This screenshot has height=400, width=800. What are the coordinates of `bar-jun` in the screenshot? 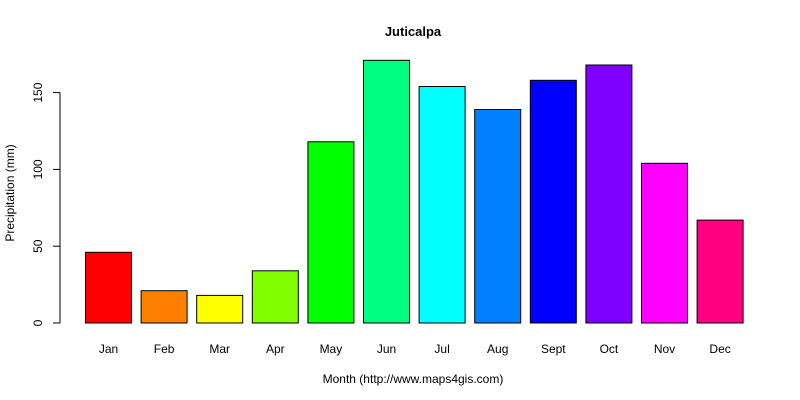 It's located at (386, 191).